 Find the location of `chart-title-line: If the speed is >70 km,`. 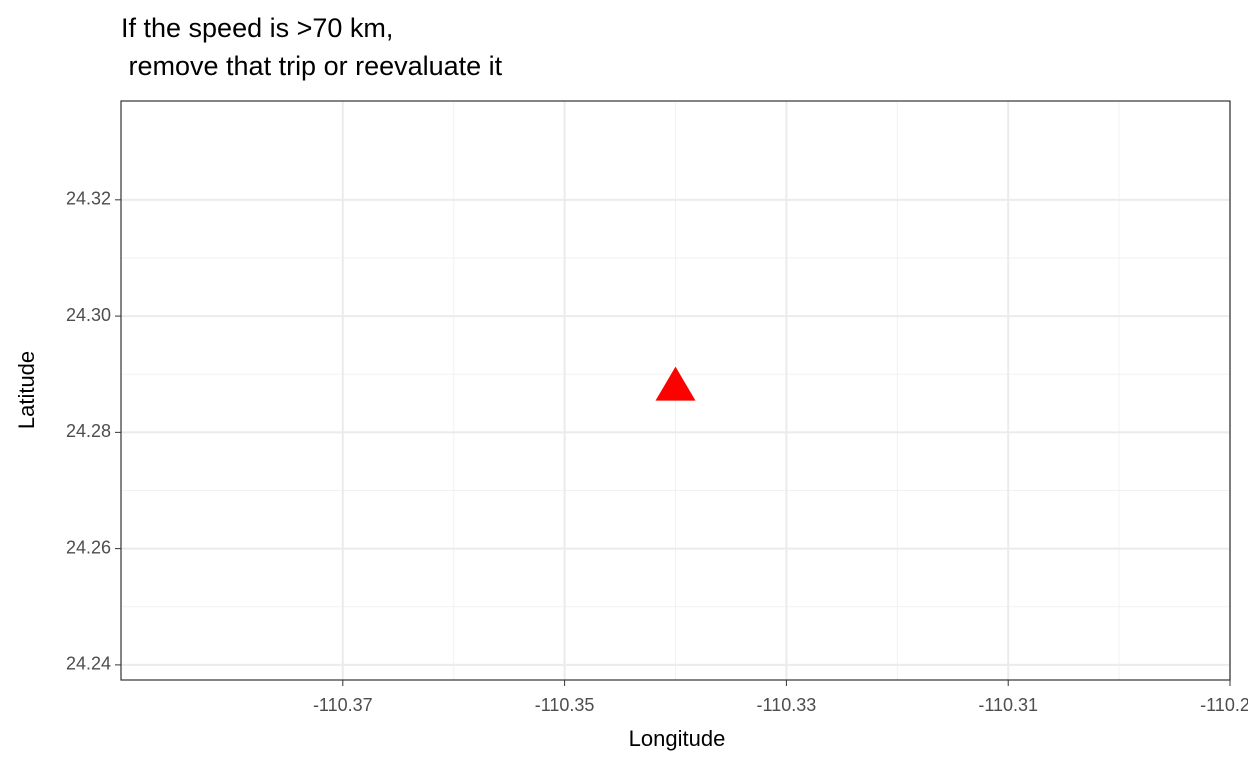

chart-title-line: If the speed is >70 km, is located at coordinates (257, 28).